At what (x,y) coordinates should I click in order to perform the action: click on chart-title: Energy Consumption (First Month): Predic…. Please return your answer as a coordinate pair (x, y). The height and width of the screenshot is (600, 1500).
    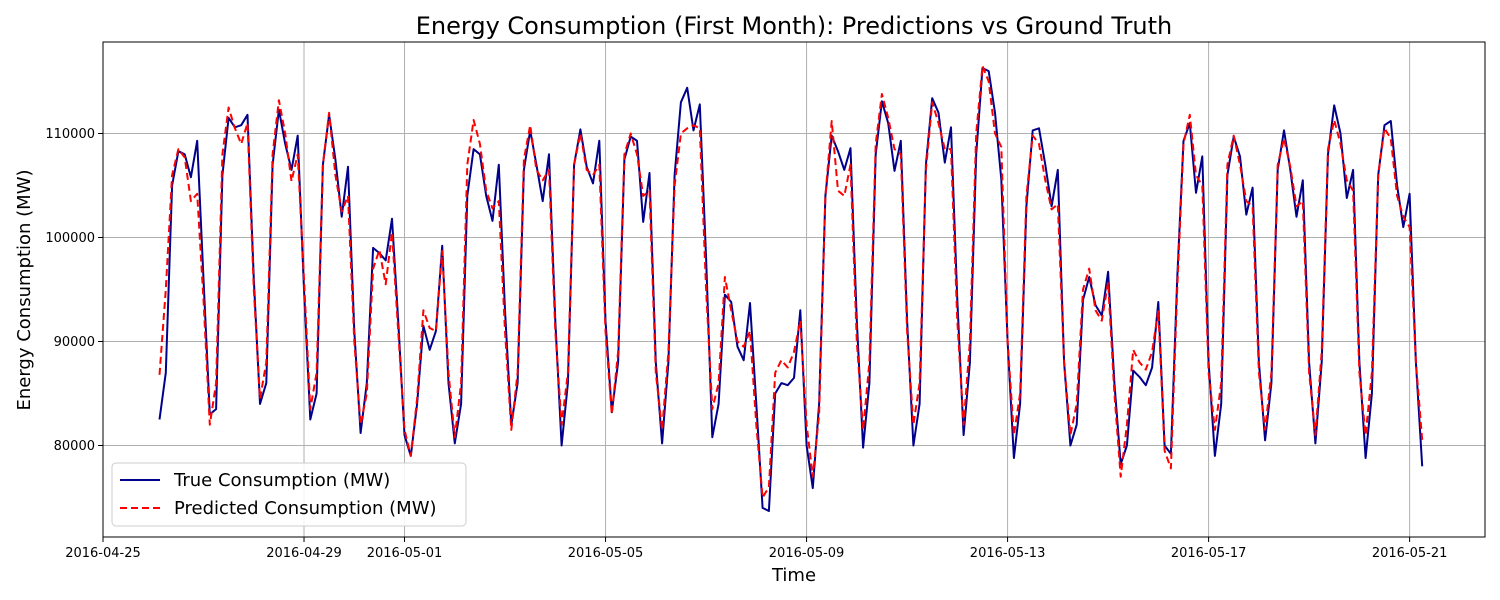
    Looking at the image, I should click on (794, 26).